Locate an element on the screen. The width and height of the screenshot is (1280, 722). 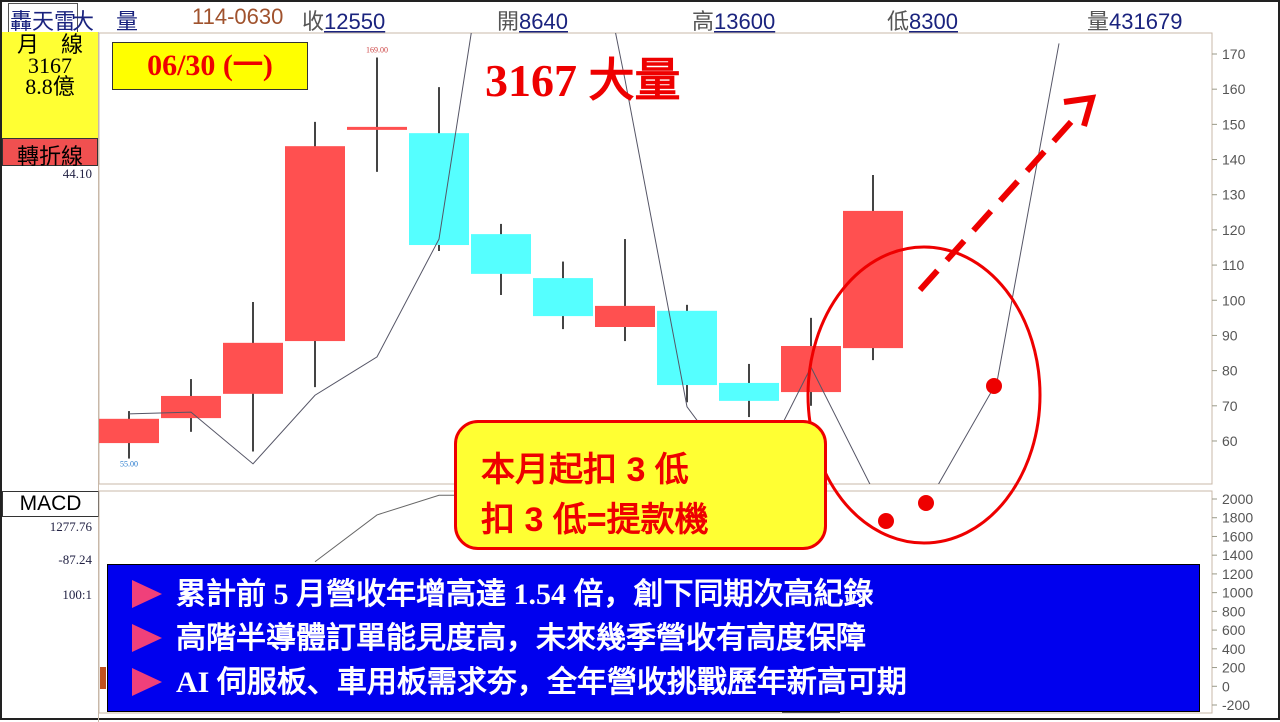
low-price-label: 55.00 is located at coordinates (129, 464).